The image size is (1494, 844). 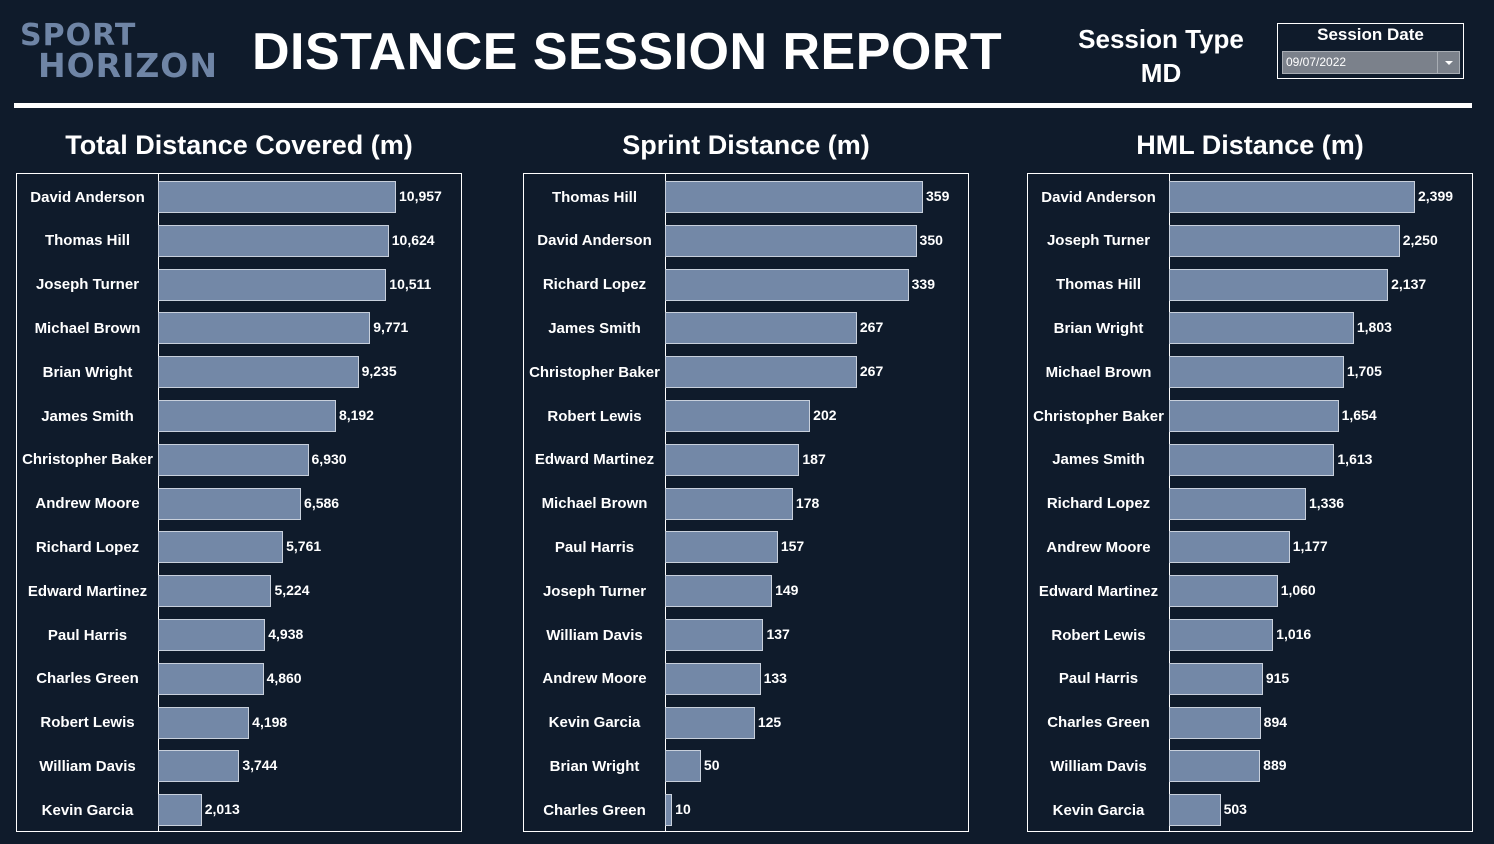 What do you see at coordinates (1098, 416) in the screenshot?
I see `category-label: Christopher Baker` at bounding box center [1098, 416].